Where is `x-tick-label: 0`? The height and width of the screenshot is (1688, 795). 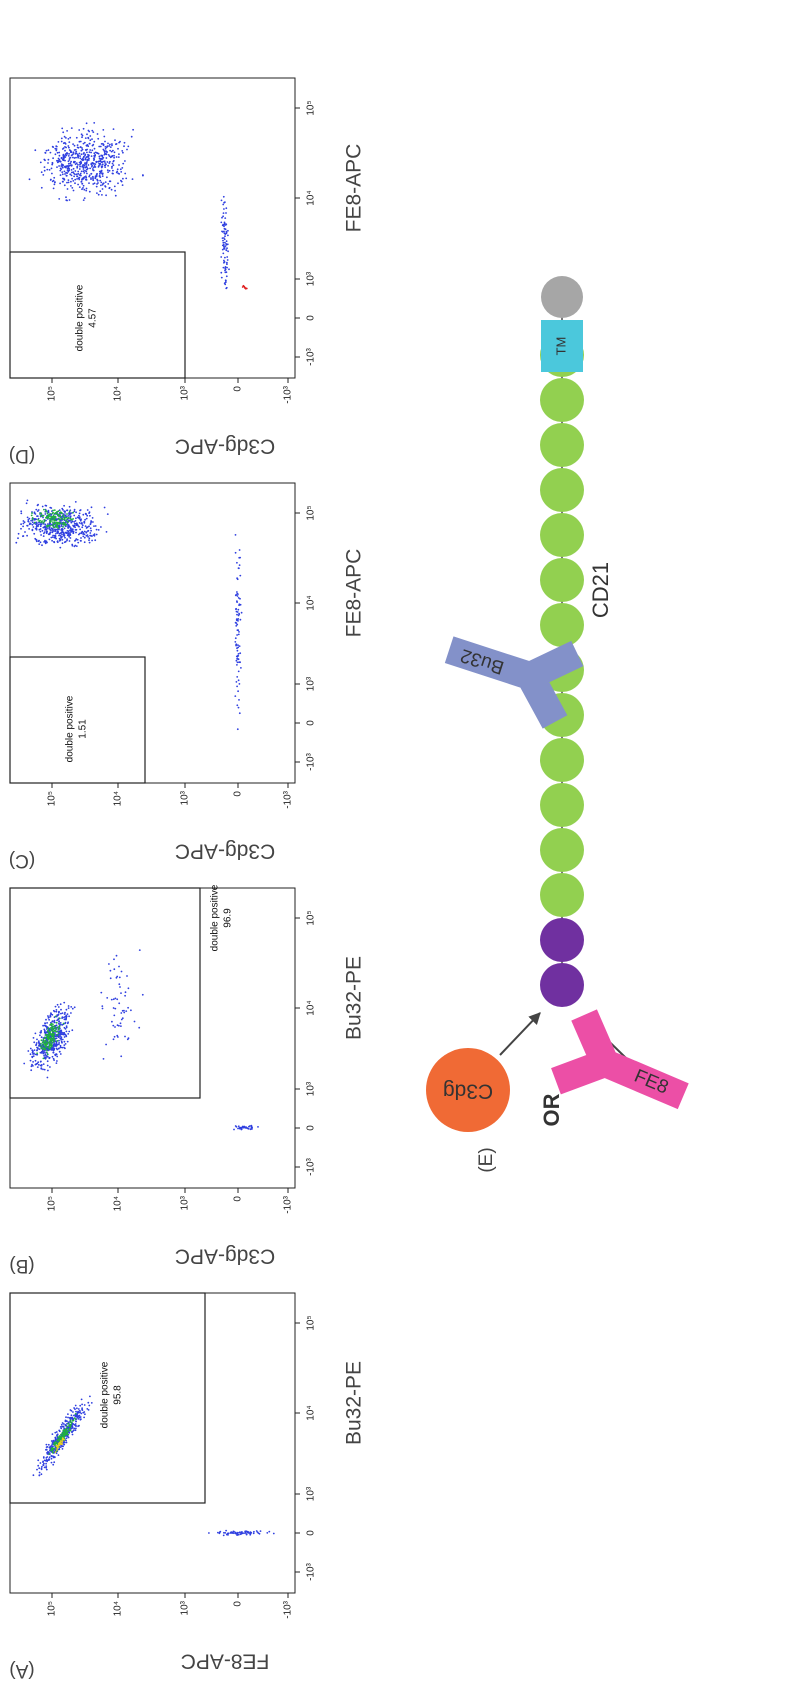 x-tick-label: 0 is located at coordinates (311, 1128).